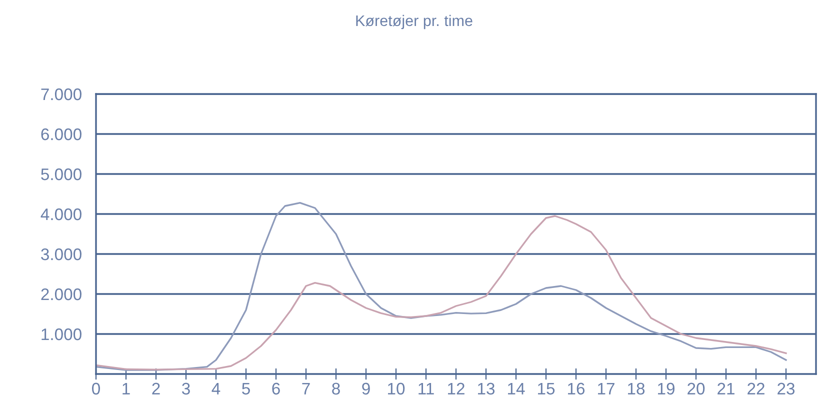 The height and width of the screenshot is (409, 828). Describe the element at coordinates (786, 388) in the screenshot. I see `x-tick-label: 23` at that location.